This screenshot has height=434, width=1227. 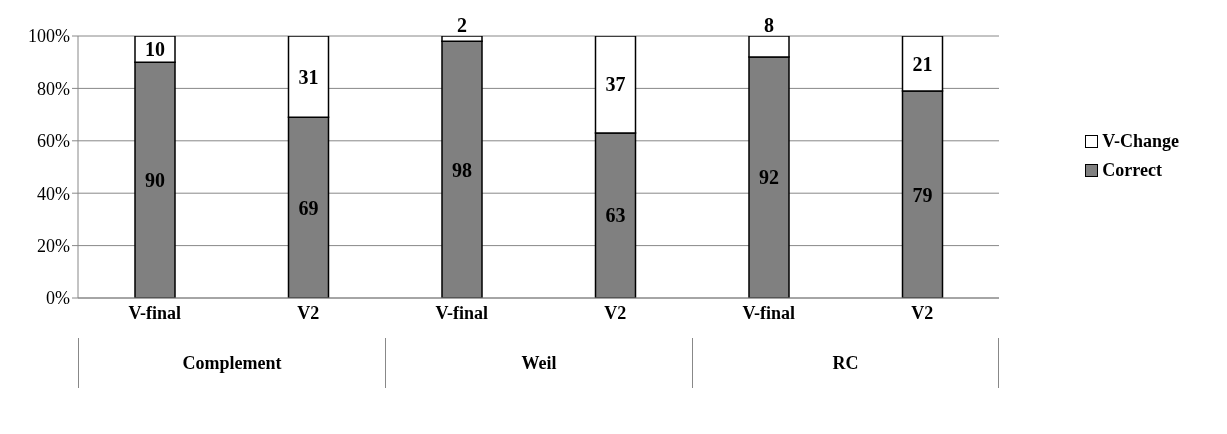 I want to click on data-label: 92, so click(x=769, y=177).